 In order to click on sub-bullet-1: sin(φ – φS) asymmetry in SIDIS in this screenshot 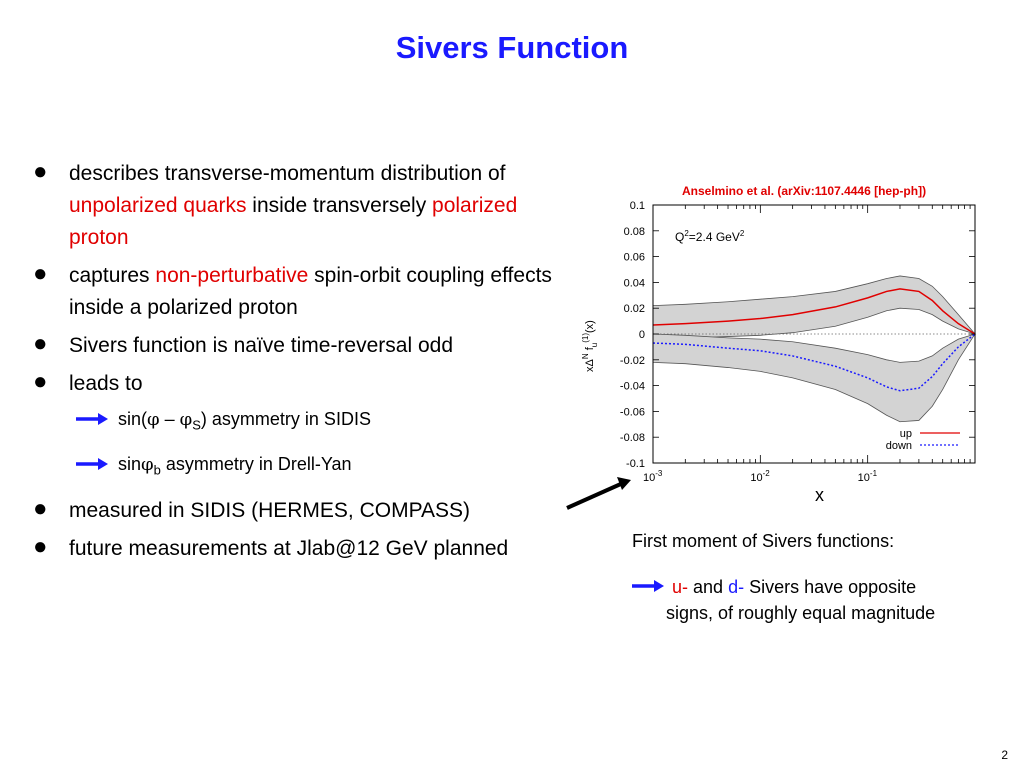, I will do `click(300, 422)`.